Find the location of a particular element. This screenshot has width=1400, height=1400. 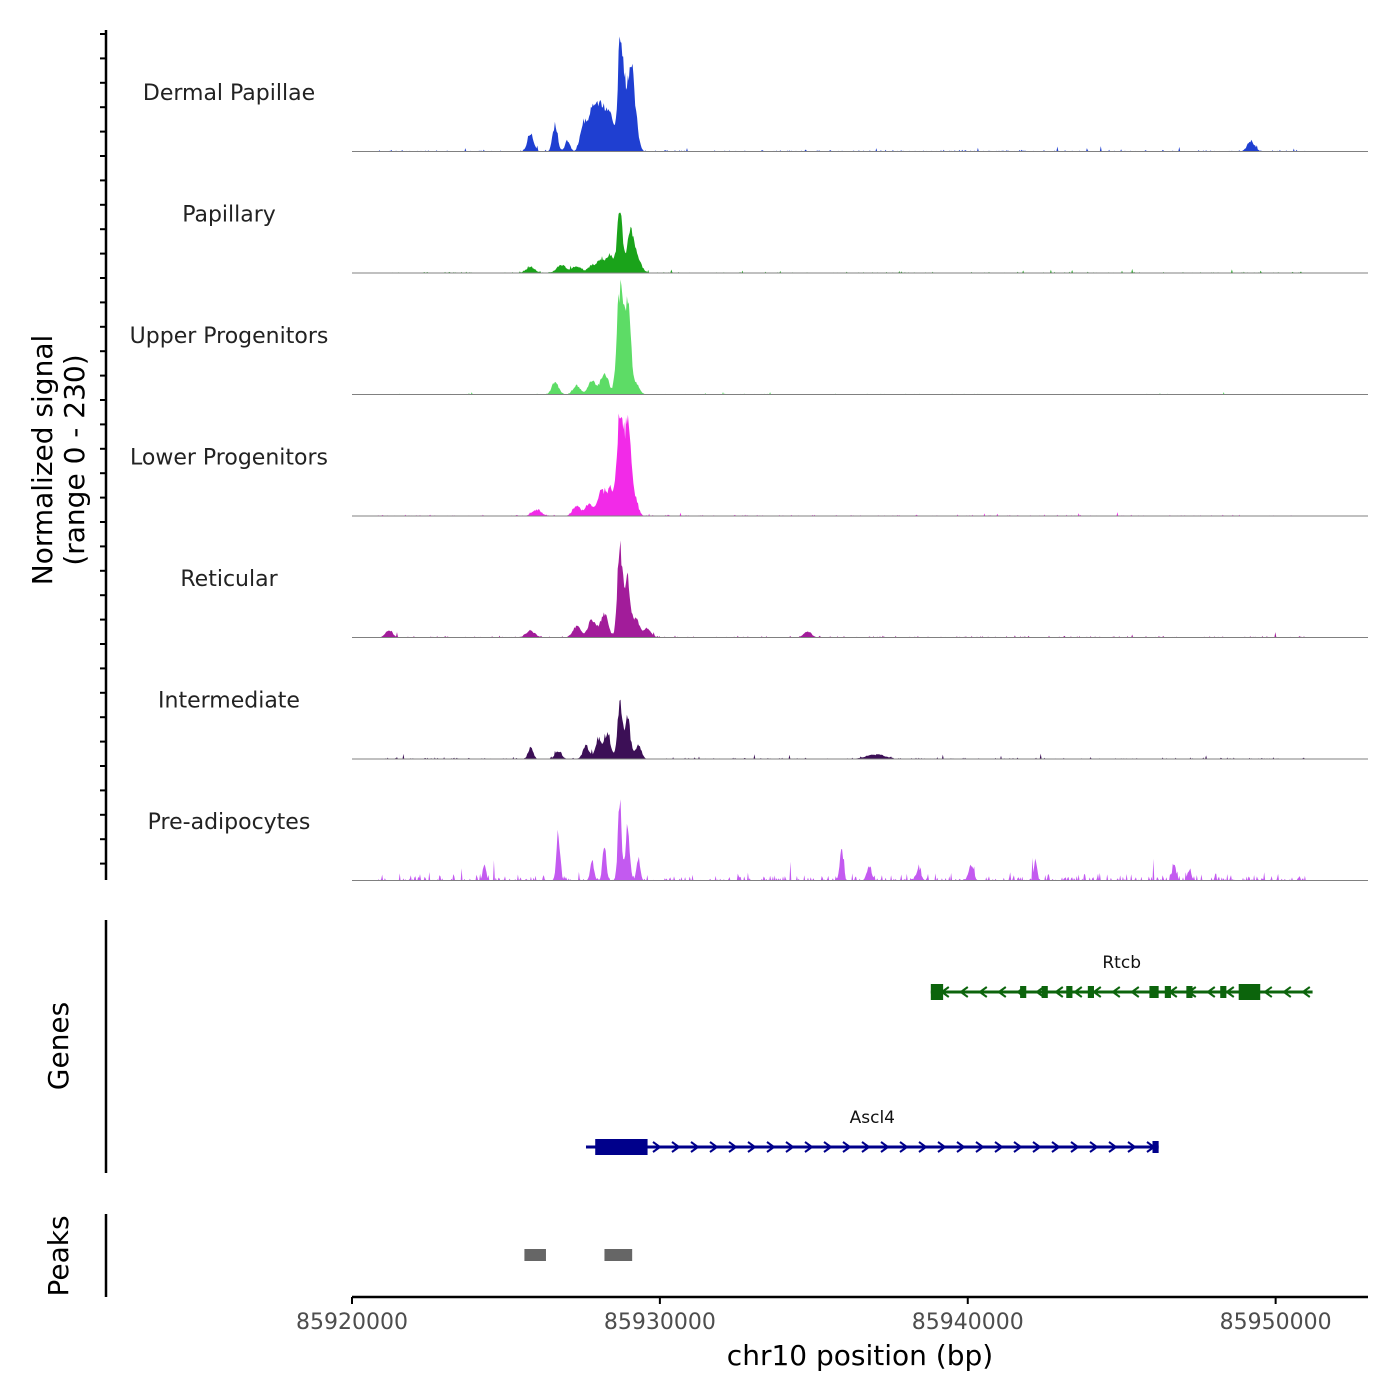

track-label-0: Dermal Papillae is located at coordinates (229, 93).